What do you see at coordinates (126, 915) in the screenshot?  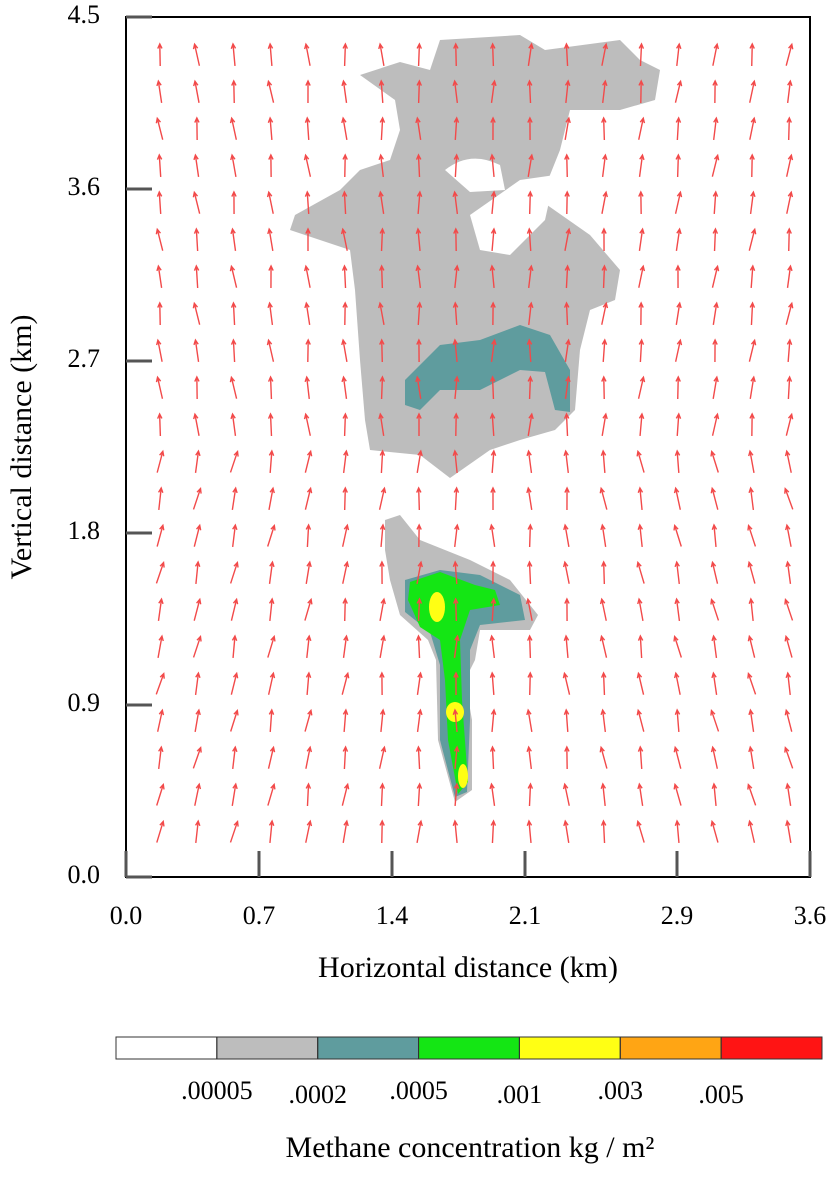 I see `x-tick-label: 0.0` at bounding box center [126, 915].